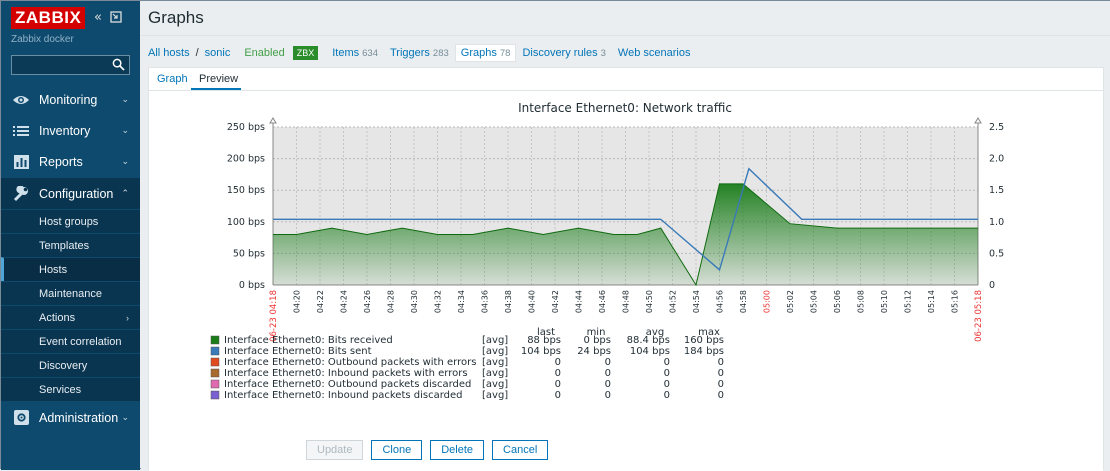 This screenshot has width=1110, height=471. Describe the element at coordinates (704, 340) in the screenshot. I see `legend-item-max: 160 bps` at that location.